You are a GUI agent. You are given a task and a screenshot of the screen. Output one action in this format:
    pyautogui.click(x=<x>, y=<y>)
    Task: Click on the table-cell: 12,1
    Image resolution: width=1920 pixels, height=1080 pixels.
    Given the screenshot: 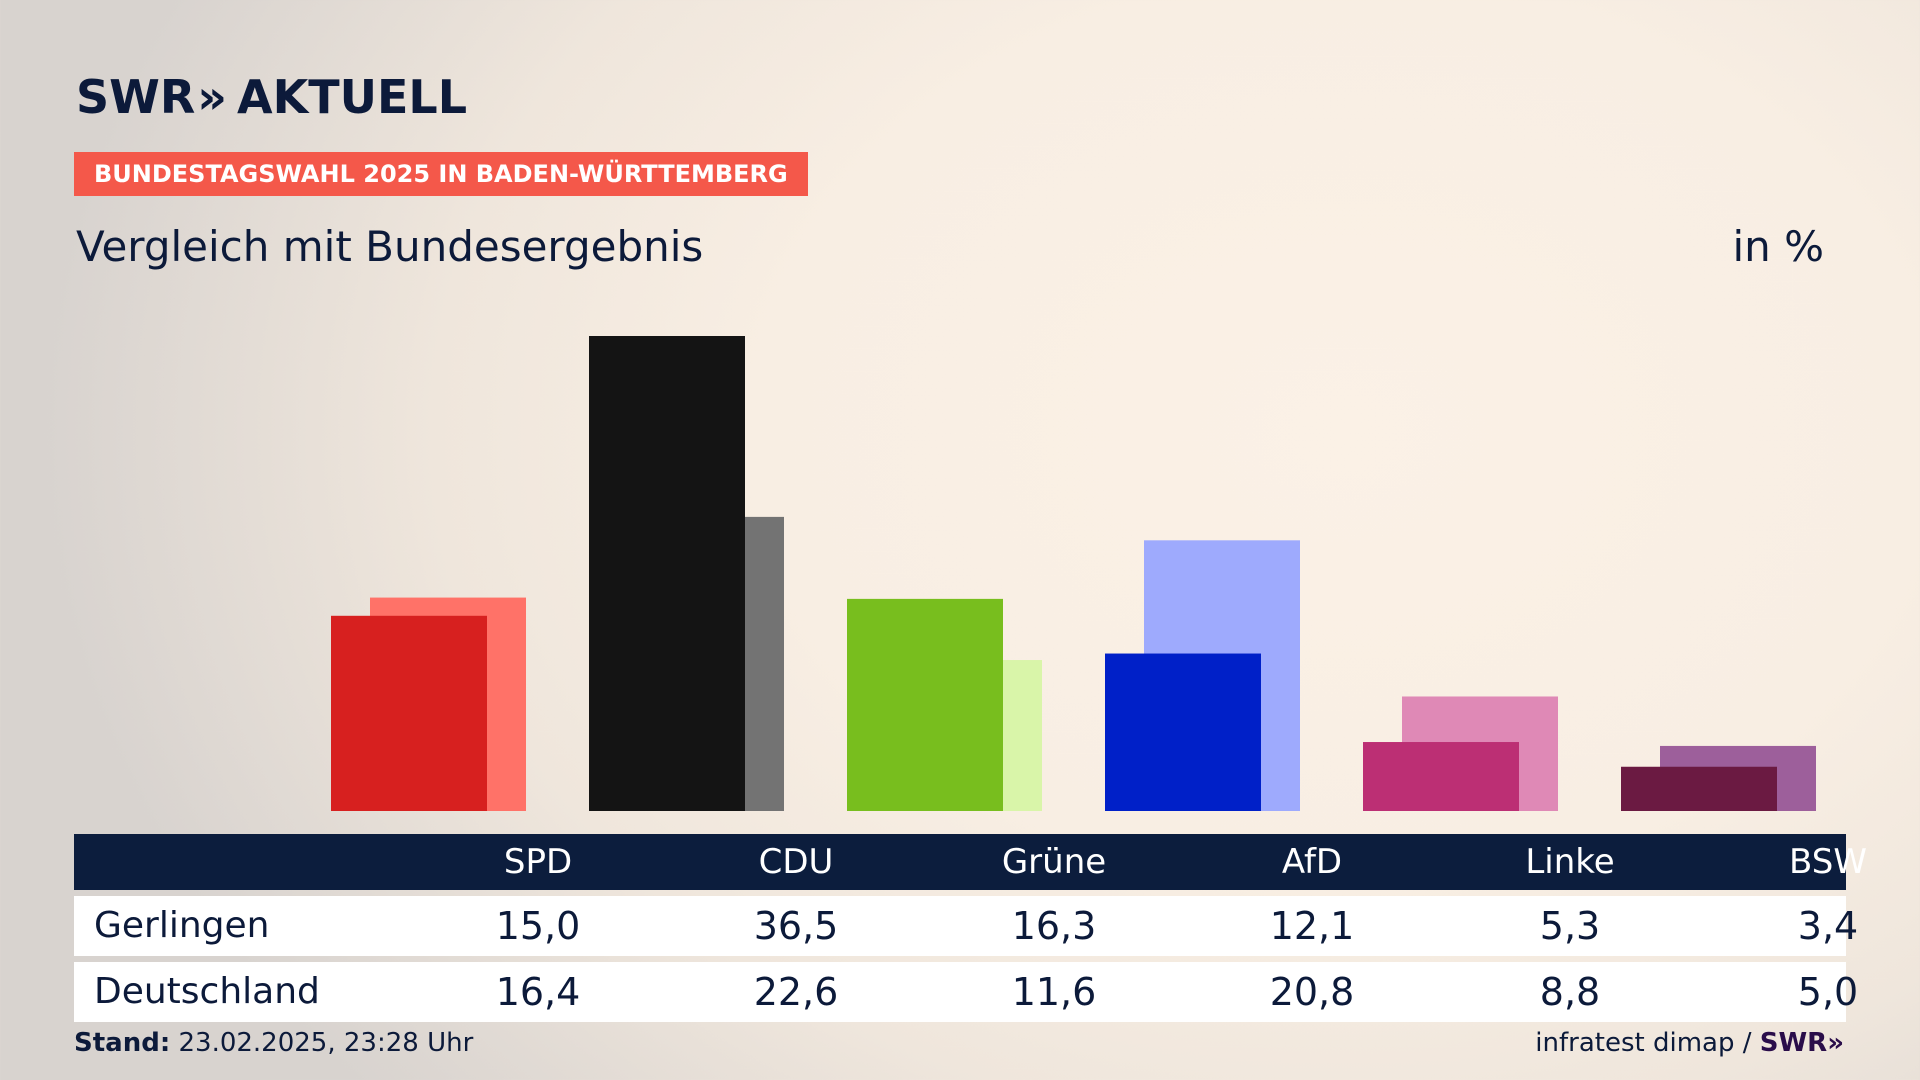 What is the action you would take?
    pyautogui.click(x=1312, y=926)
    